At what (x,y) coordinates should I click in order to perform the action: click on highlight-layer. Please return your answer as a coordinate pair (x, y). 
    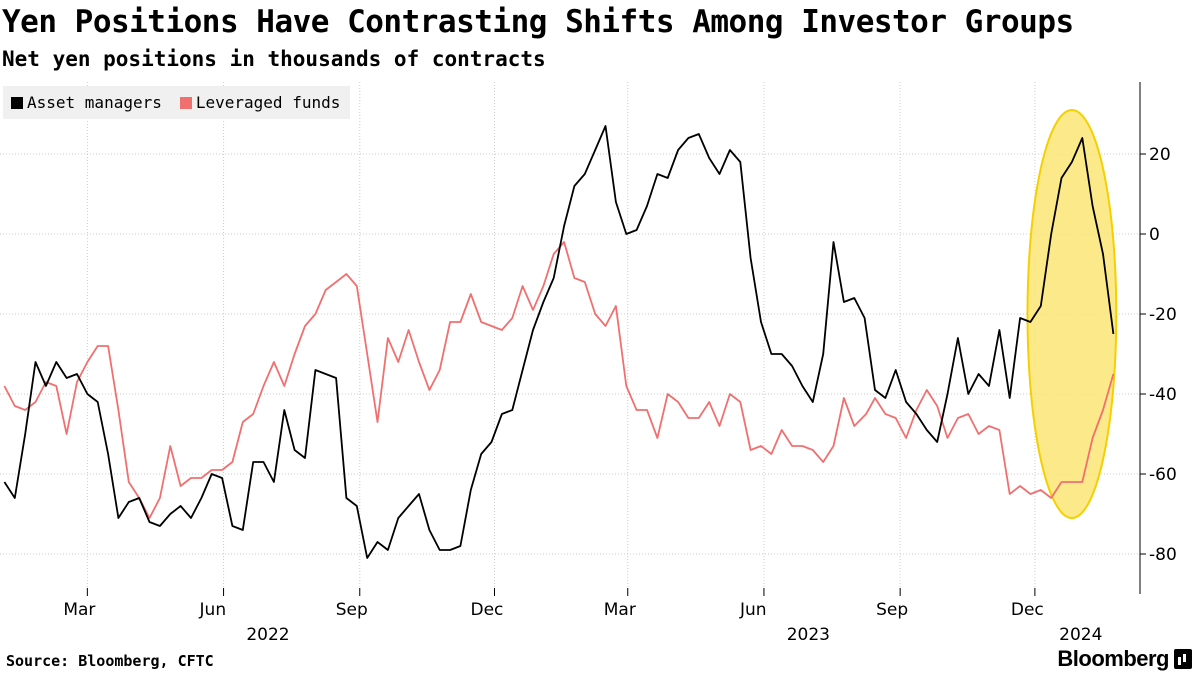
    Looking at the image, I should click on (1072, 314).